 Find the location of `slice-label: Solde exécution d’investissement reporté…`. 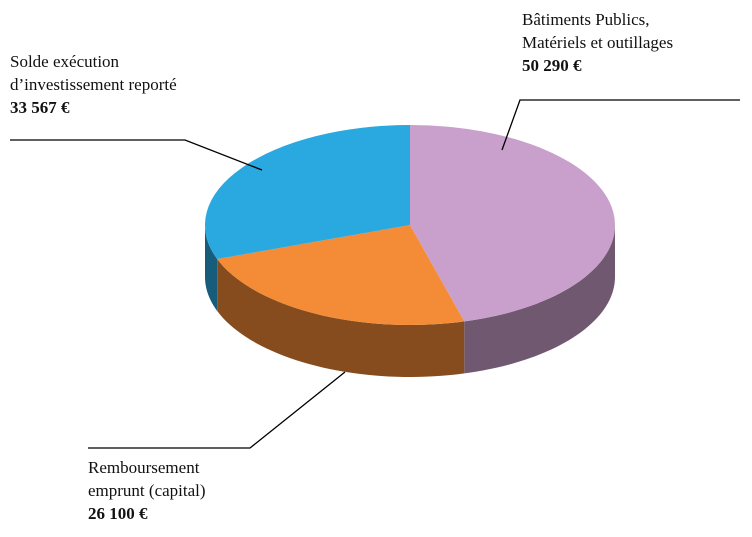

slice-label: Solde exécution d’investissement reporté… is located at coordinates (105, 84).